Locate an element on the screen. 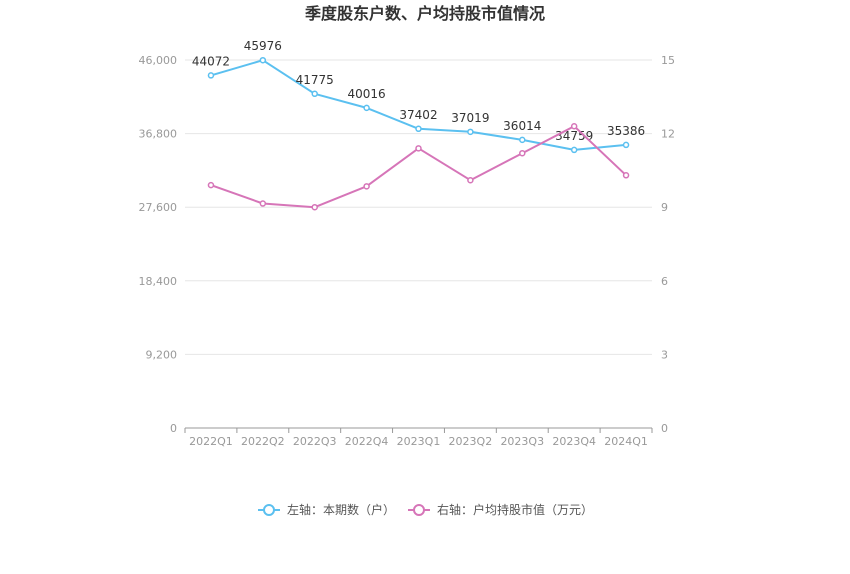 This screenshot has width=850, height=574. x-tick-label: 2022Q2 is located at coordinates (263, 441).